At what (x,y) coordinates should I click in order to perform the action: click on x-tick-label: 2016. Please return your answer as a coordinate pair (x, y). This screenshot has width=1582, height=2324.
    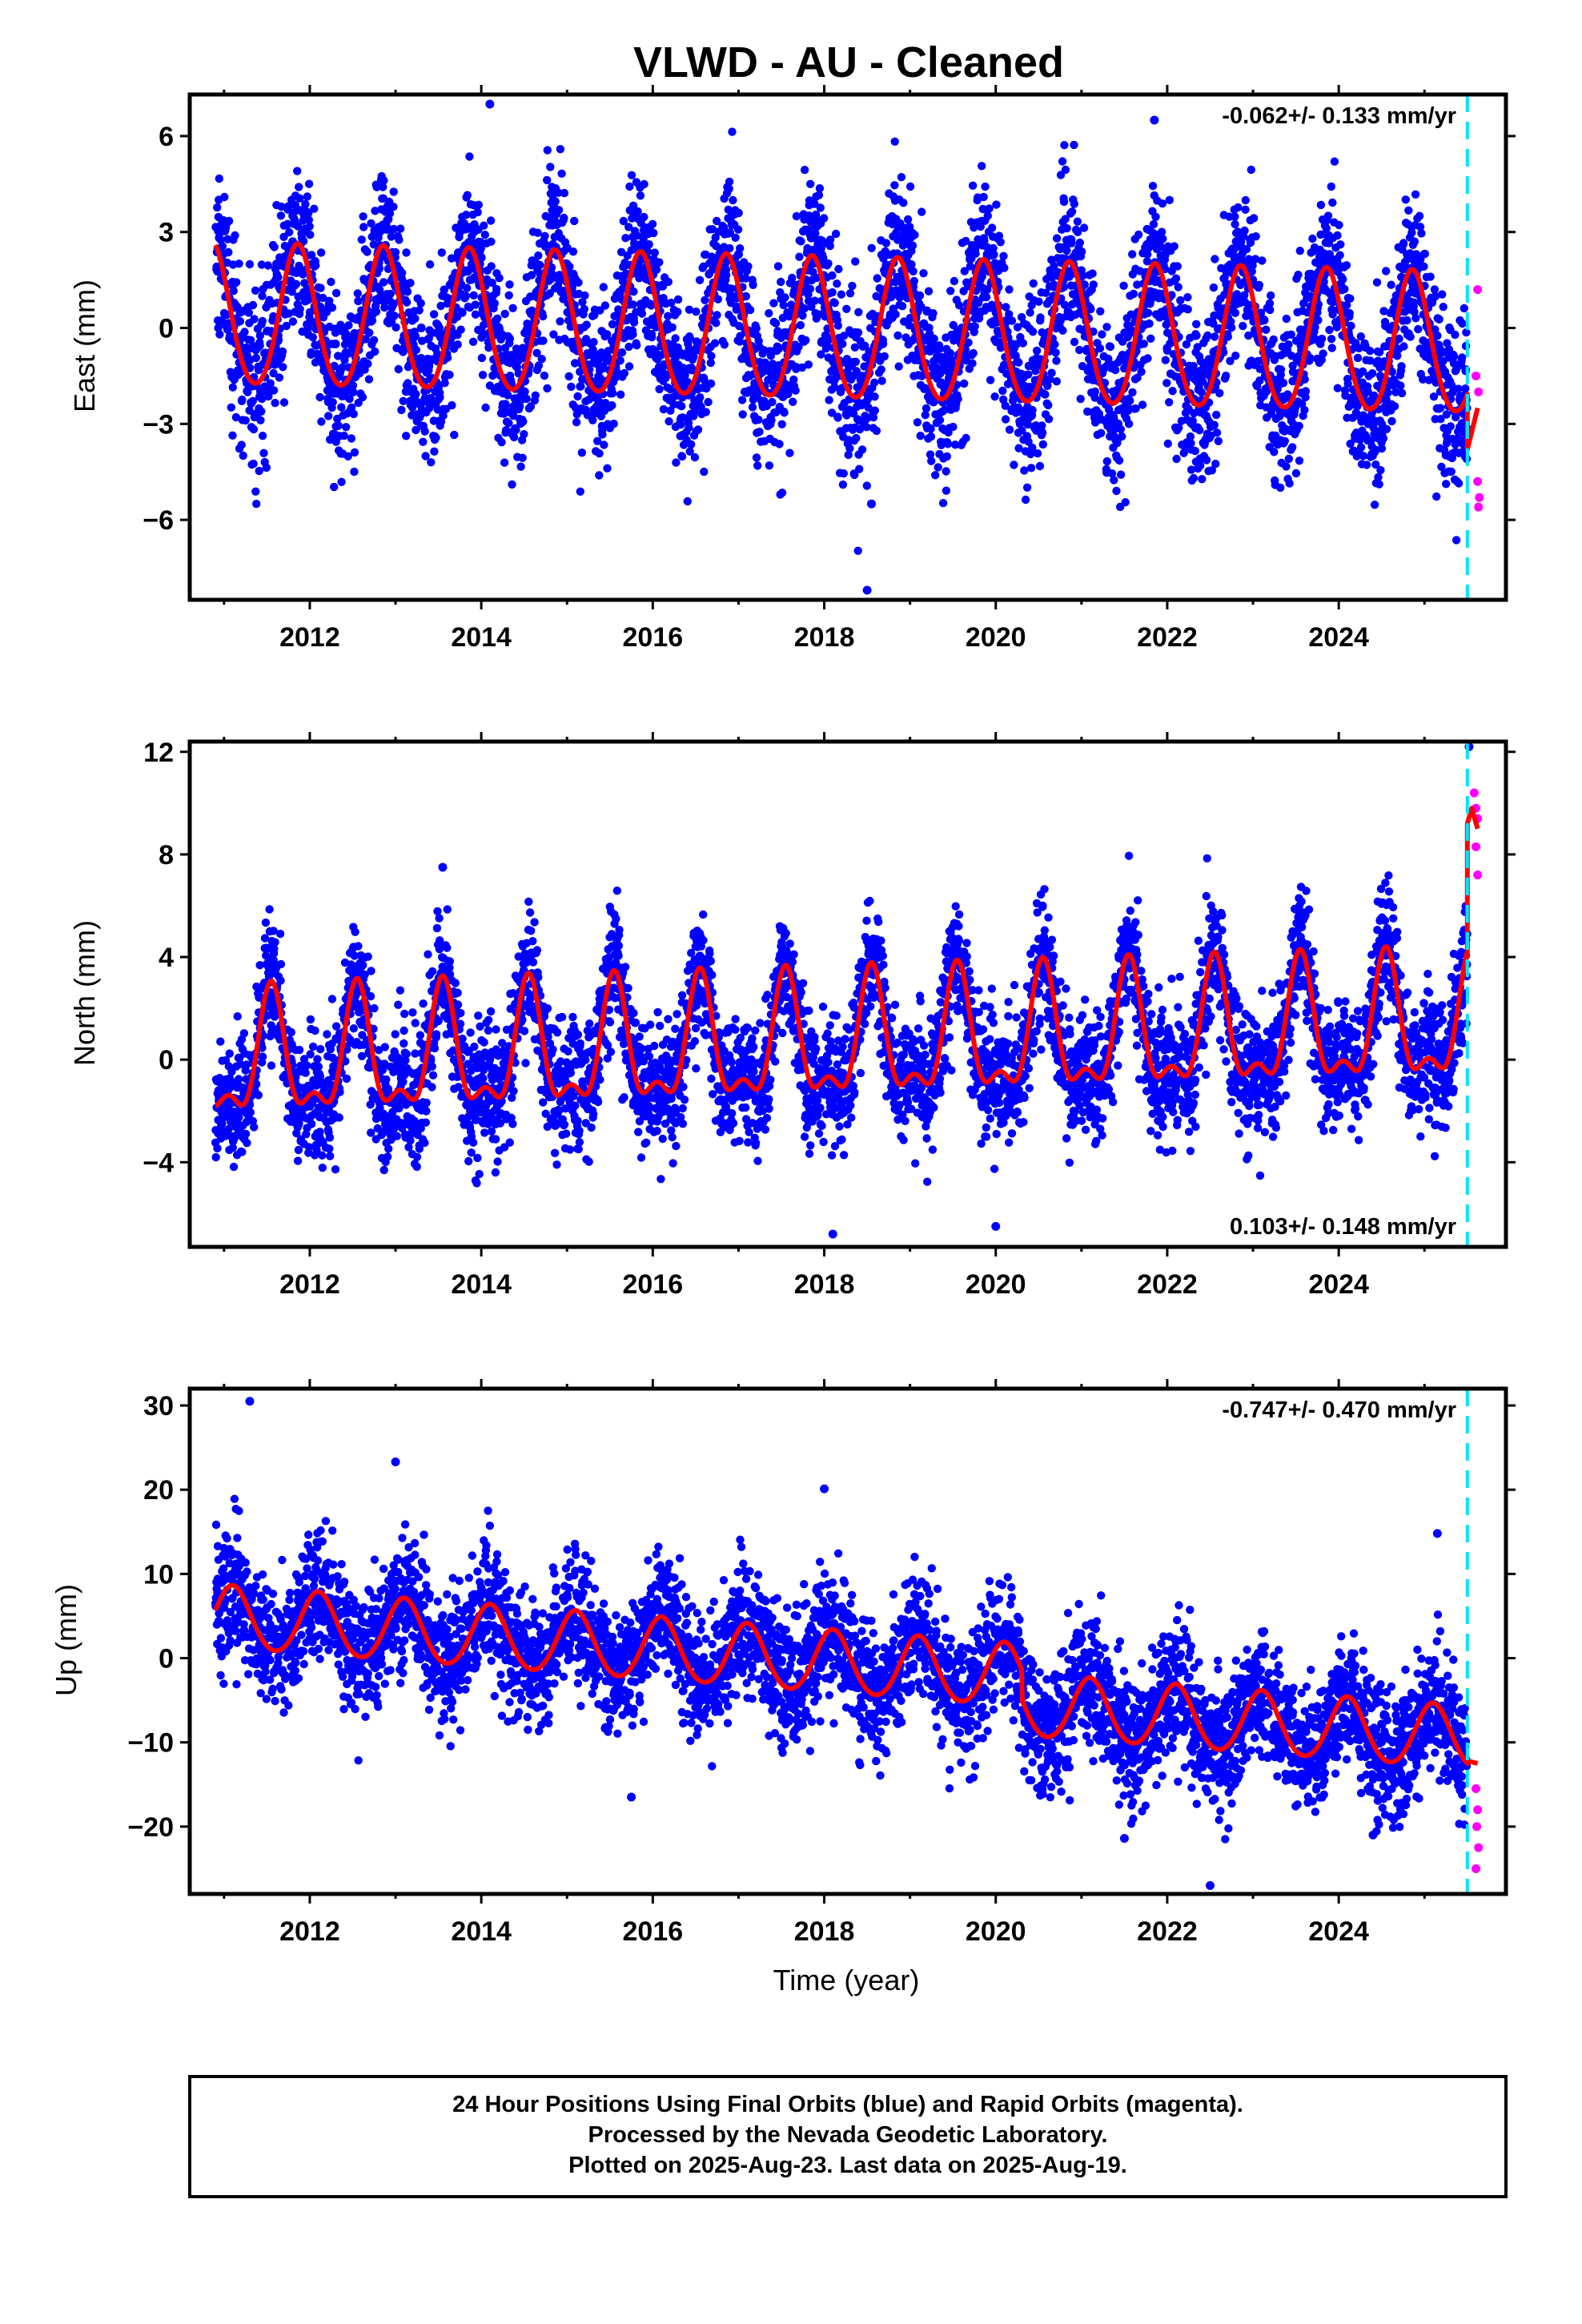
    Looking at the image, I should click on (654, 637).